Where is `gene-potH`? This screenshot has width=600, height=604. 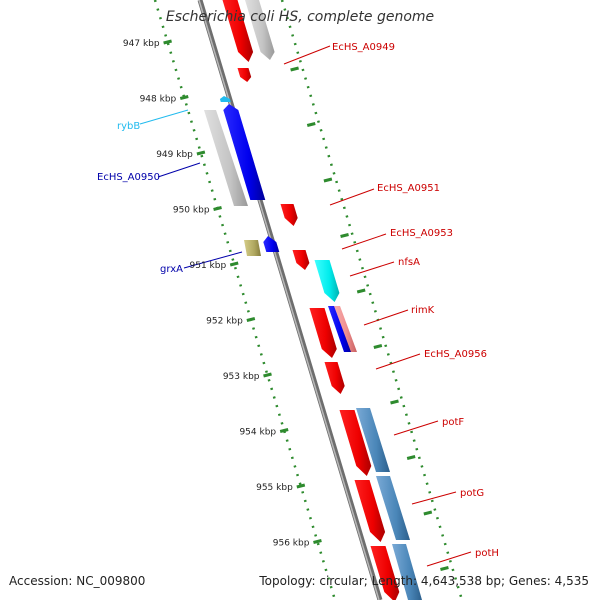 gene-potH is located at coordinates (385, 574).